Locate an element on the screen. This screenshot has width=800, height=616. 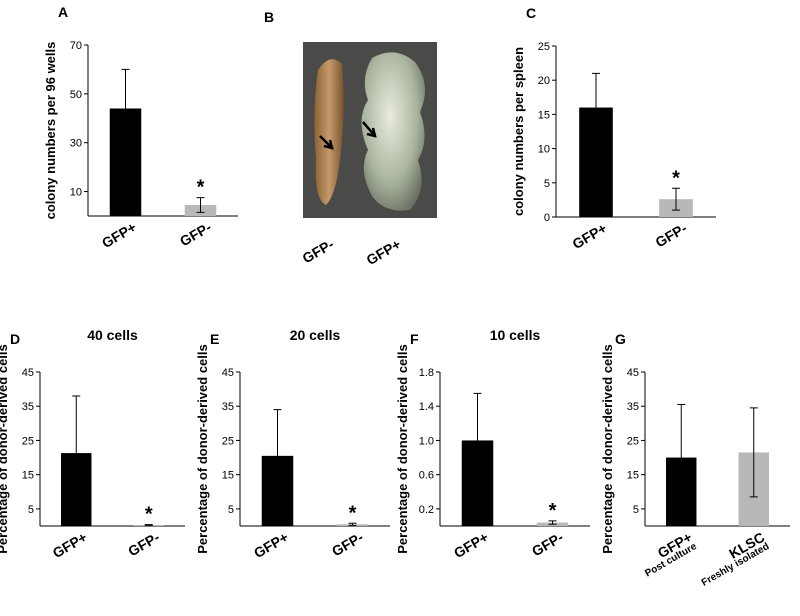
panel-letter: B is located at coordinates (269, 17).